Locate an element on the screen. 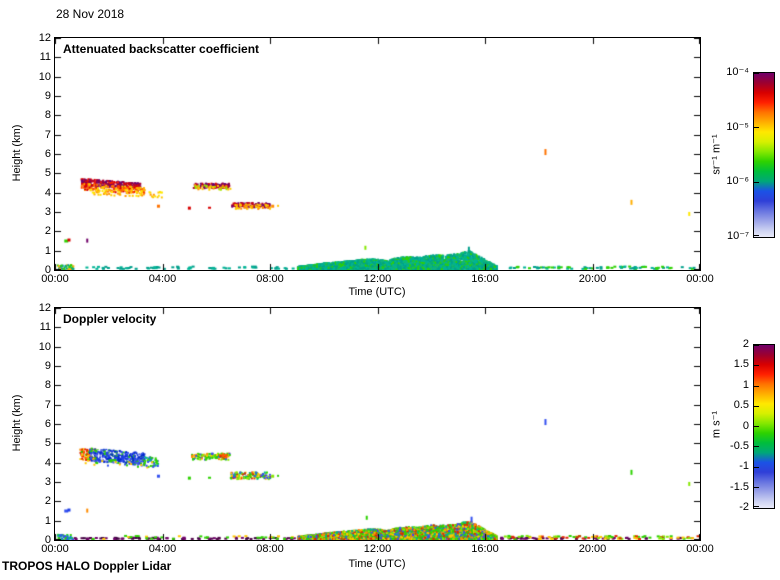 The width and height of the screenshot is (780, 580). colorbar-tick-label: 10⁻⁵ is located at coordinates (737, 126).